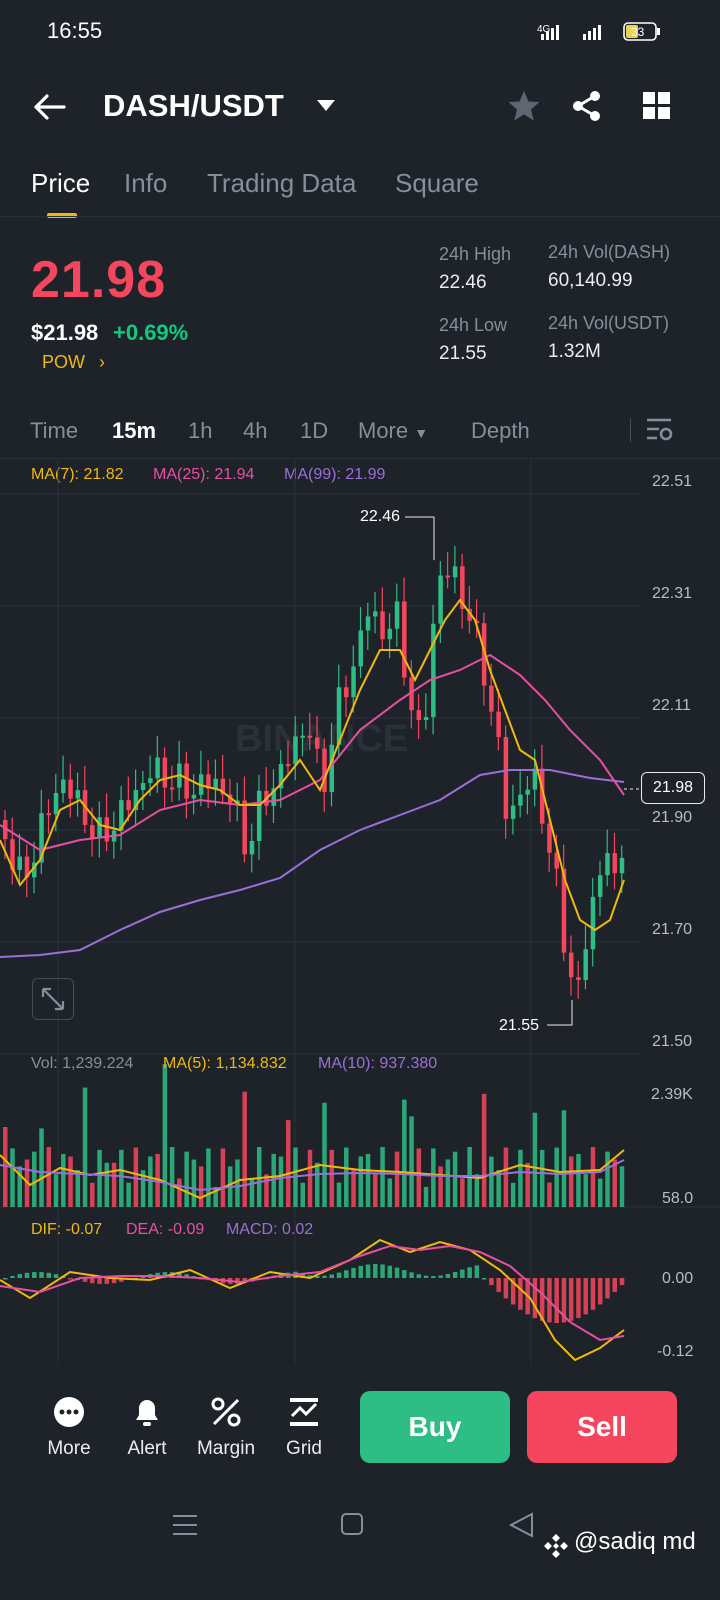 This screenshot has height=1600, width=720. Describe the element at coordinates (521, 1525) in the screenshot. I see `back-icon` at that location.